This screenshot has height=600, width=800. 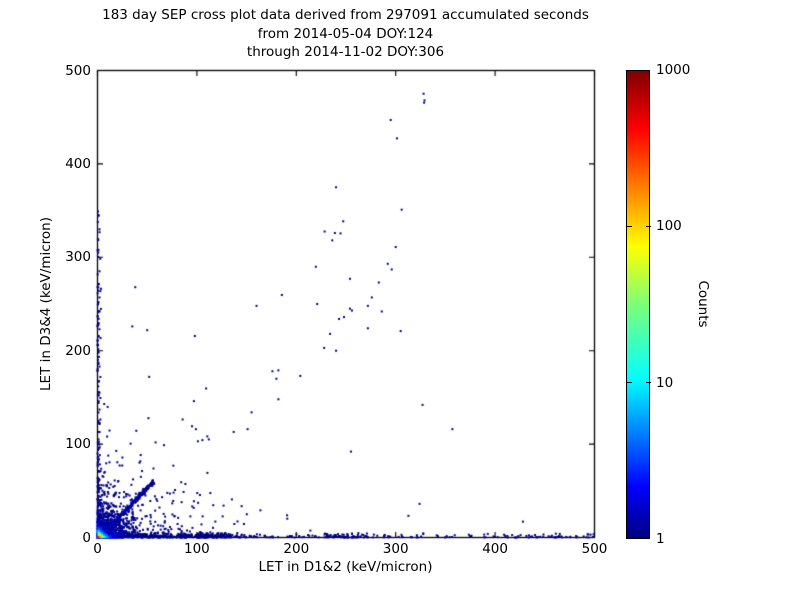 I want to click on x-tick-label: 100, so click(x=197, y=549).